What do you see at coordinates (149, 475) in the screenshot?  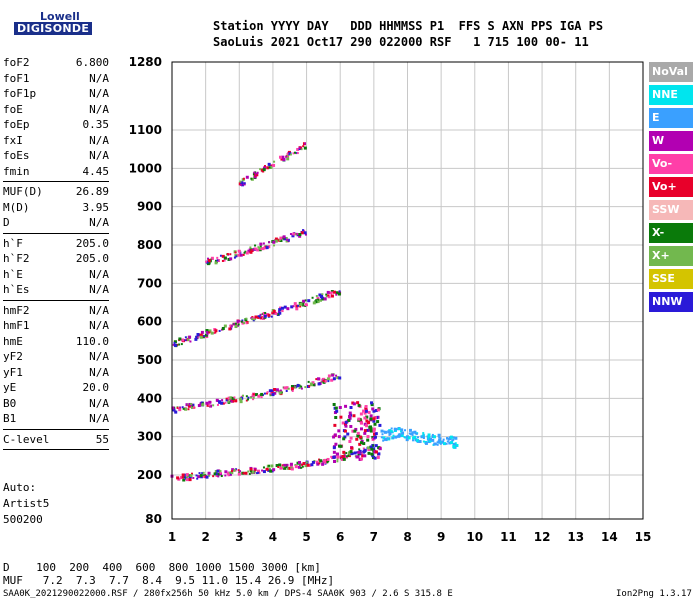 I see `y-tick-label: 200` at bounding box center [149, 475].